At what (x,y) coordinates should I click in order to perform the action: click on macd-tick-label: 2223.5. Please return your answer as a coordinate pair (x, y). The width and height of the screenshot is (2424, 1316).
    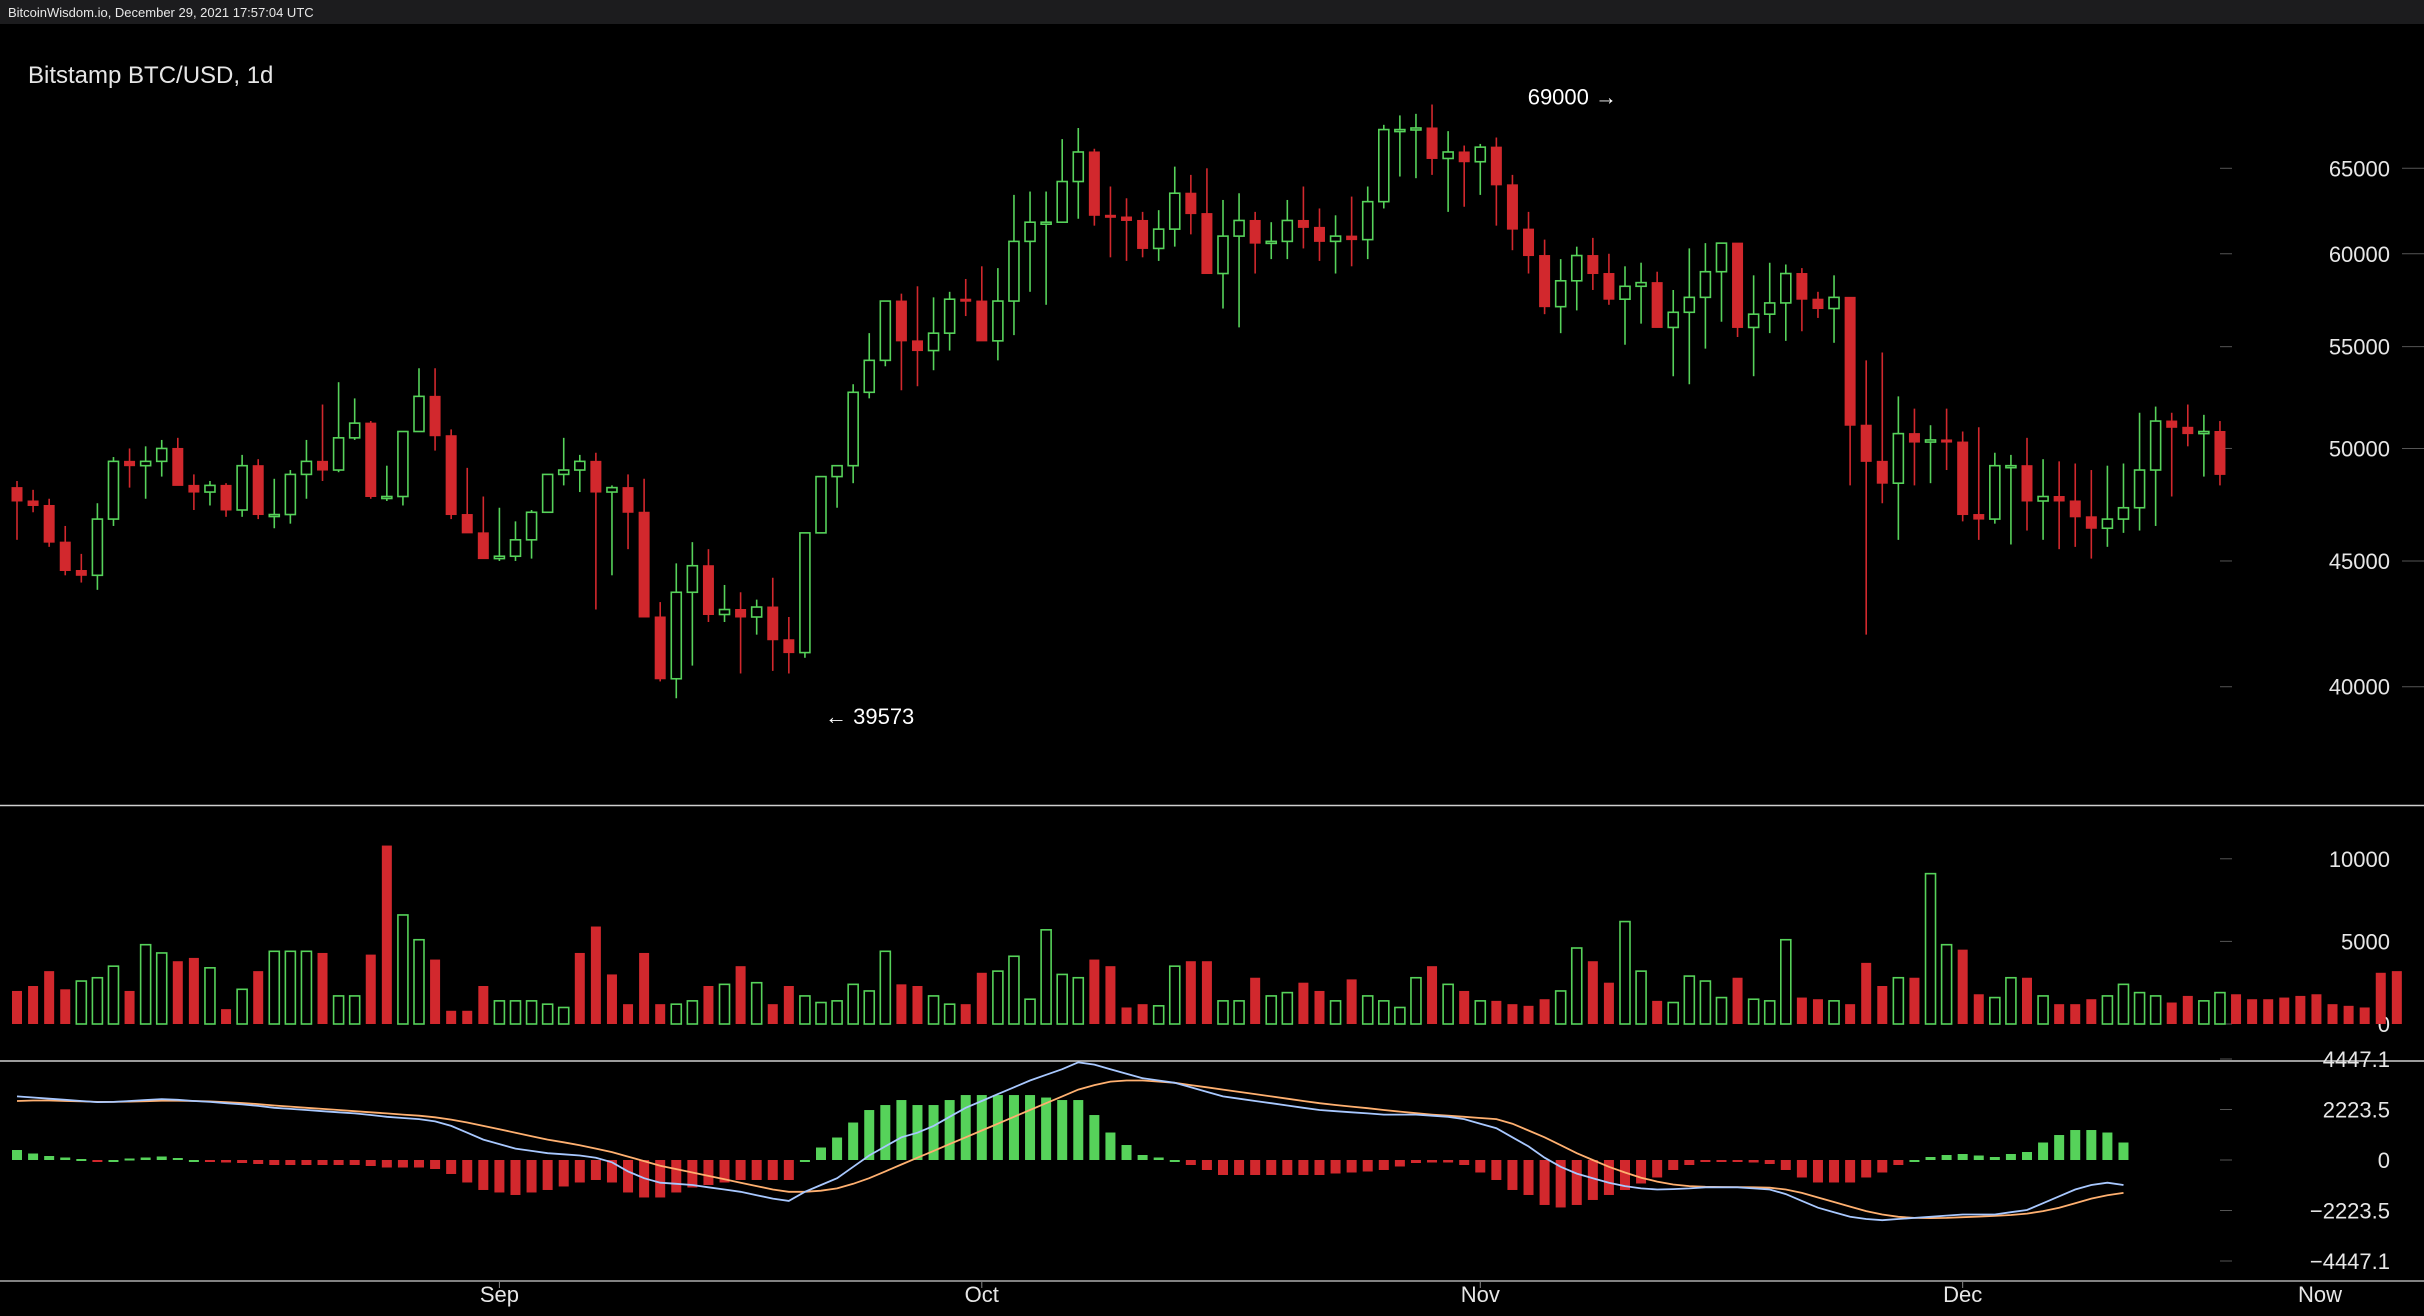
    Looking at the image, I should click on (2356, 1110).